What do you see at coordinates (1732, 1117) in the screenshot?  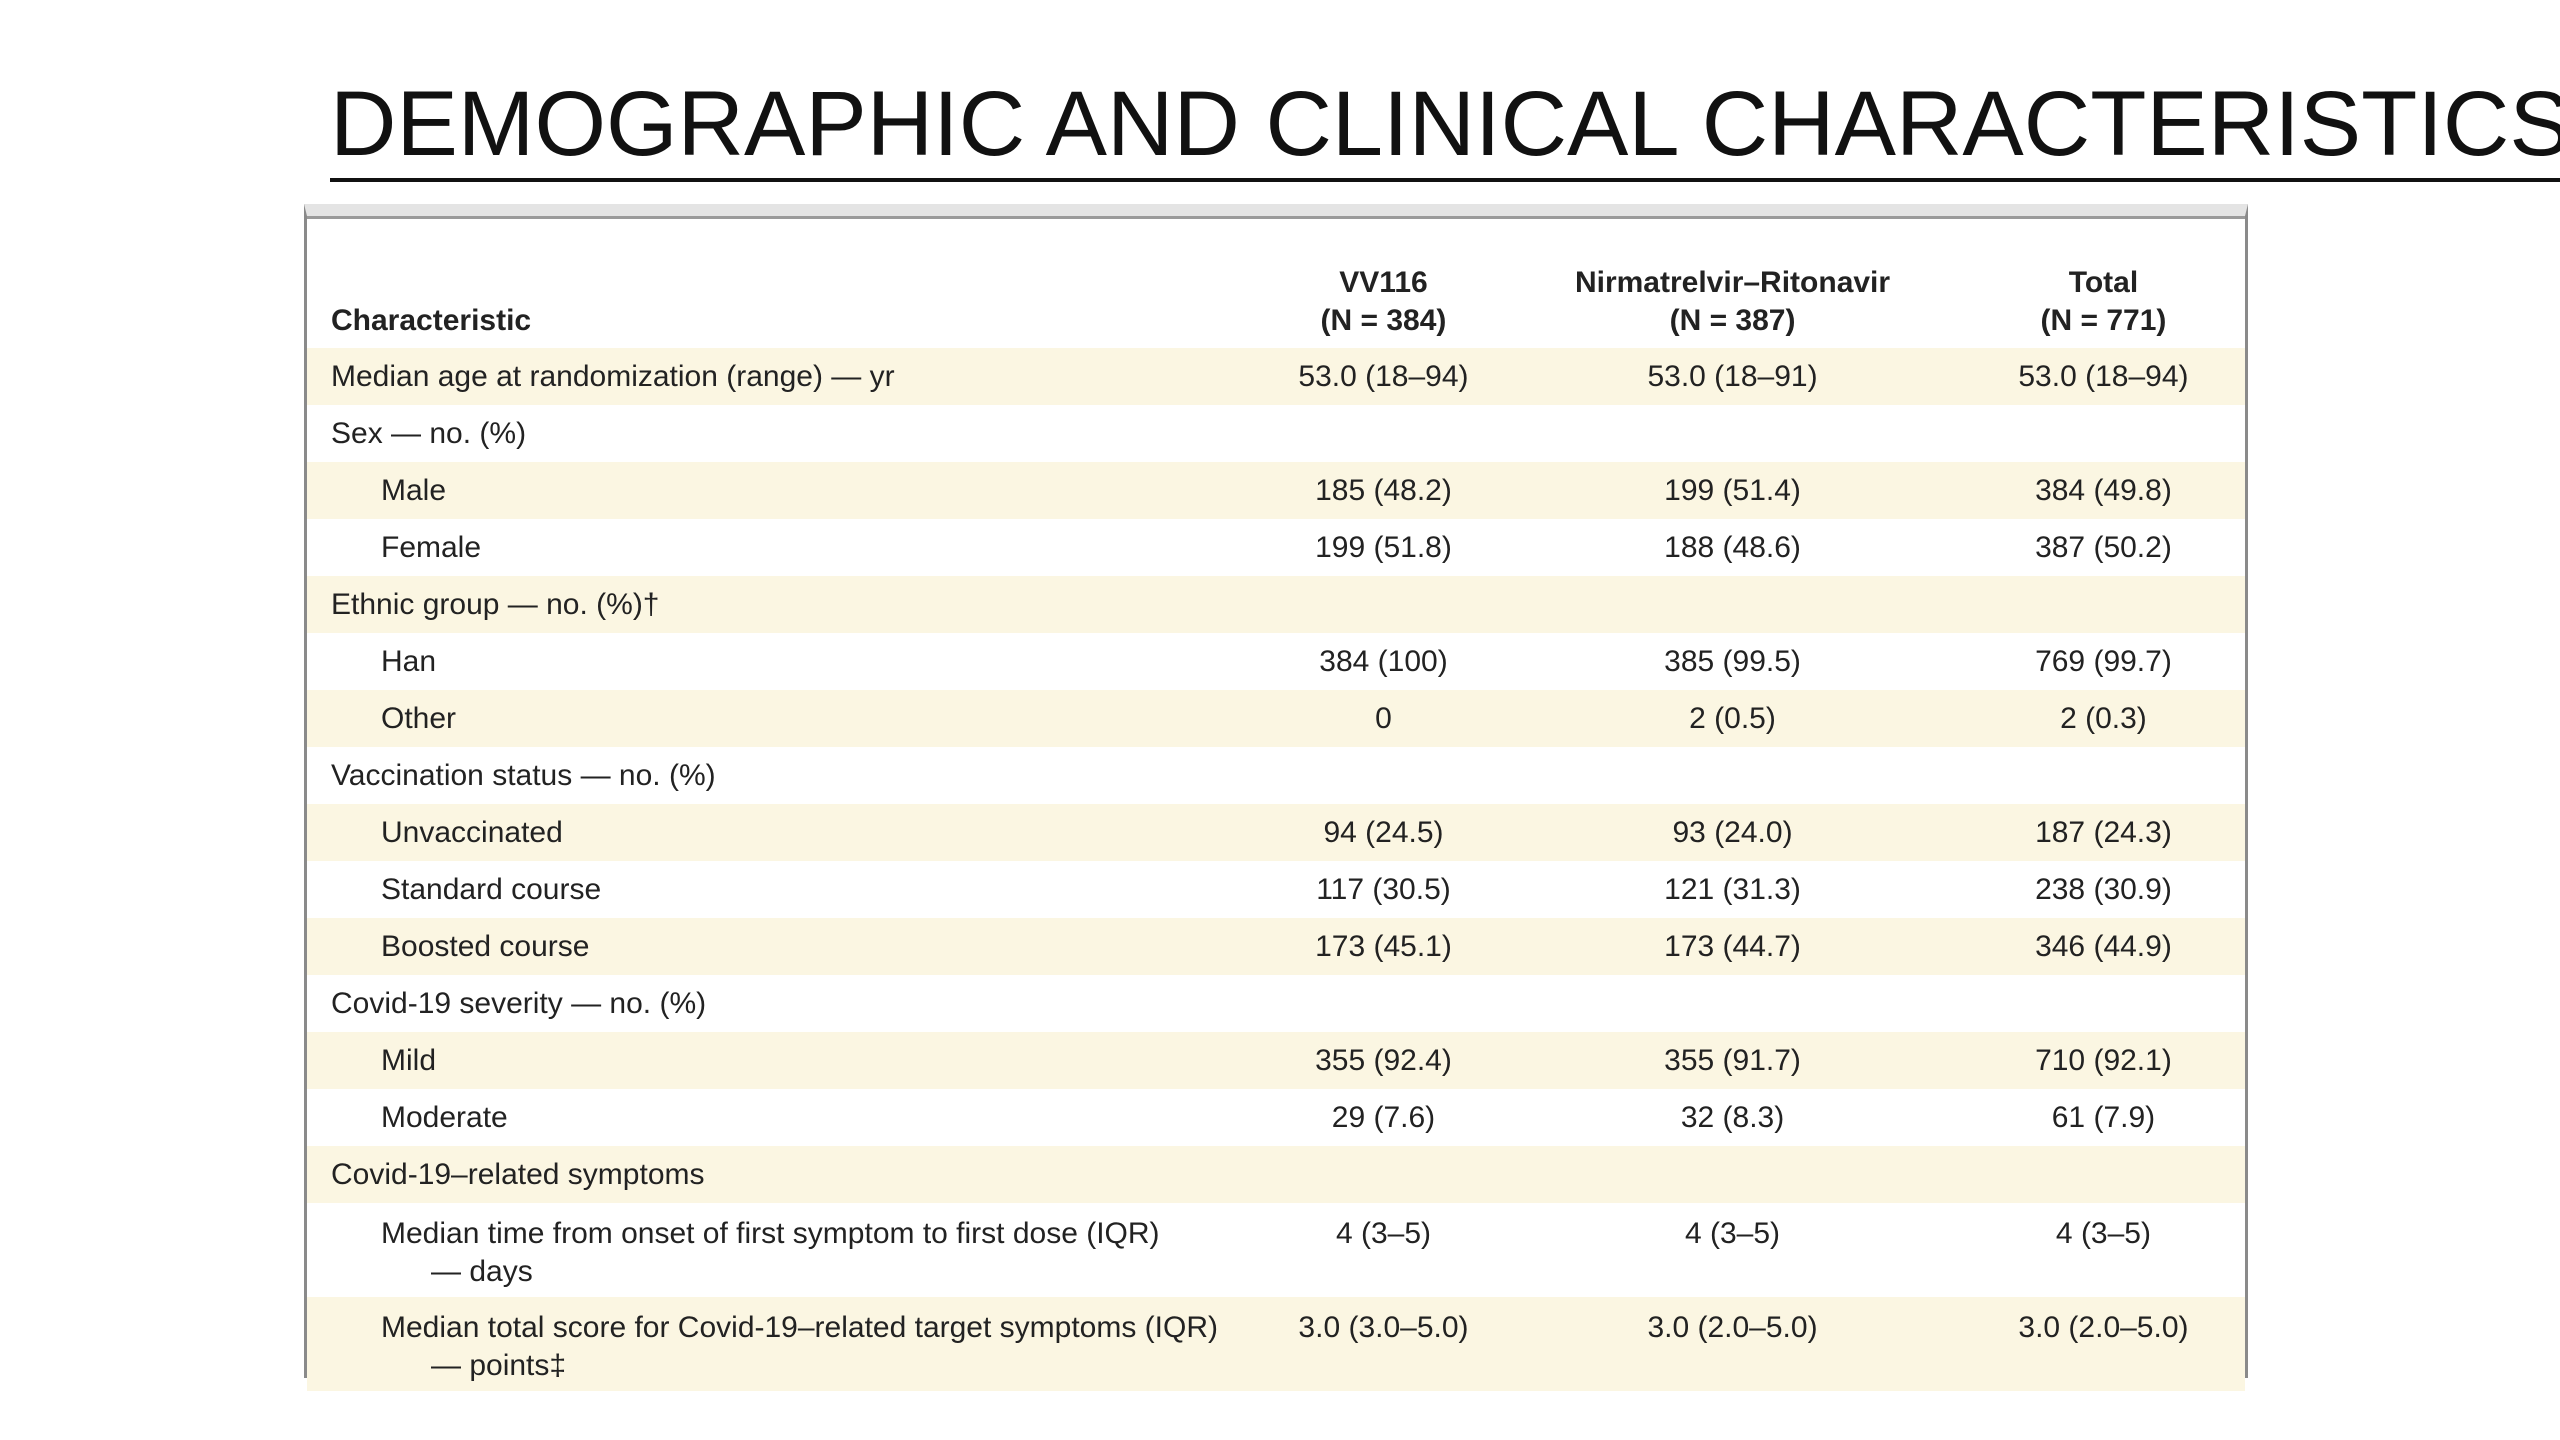 I see `cell-nirmatrelvir-ritonavir: 32 (8.3)` at bounding box center [1732, 1117].